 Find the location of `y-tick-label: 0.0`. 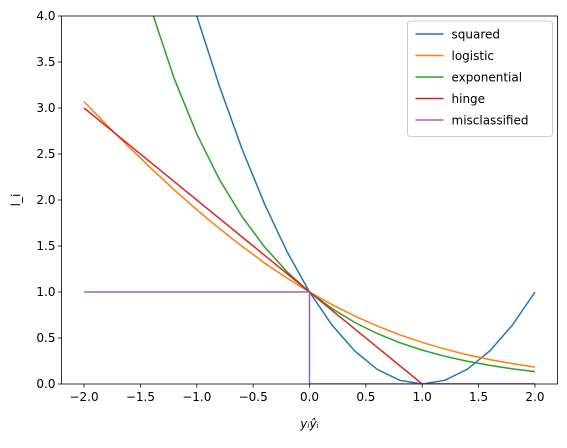

y-tick-label: 0.0 is located at coordinates (45, 384).